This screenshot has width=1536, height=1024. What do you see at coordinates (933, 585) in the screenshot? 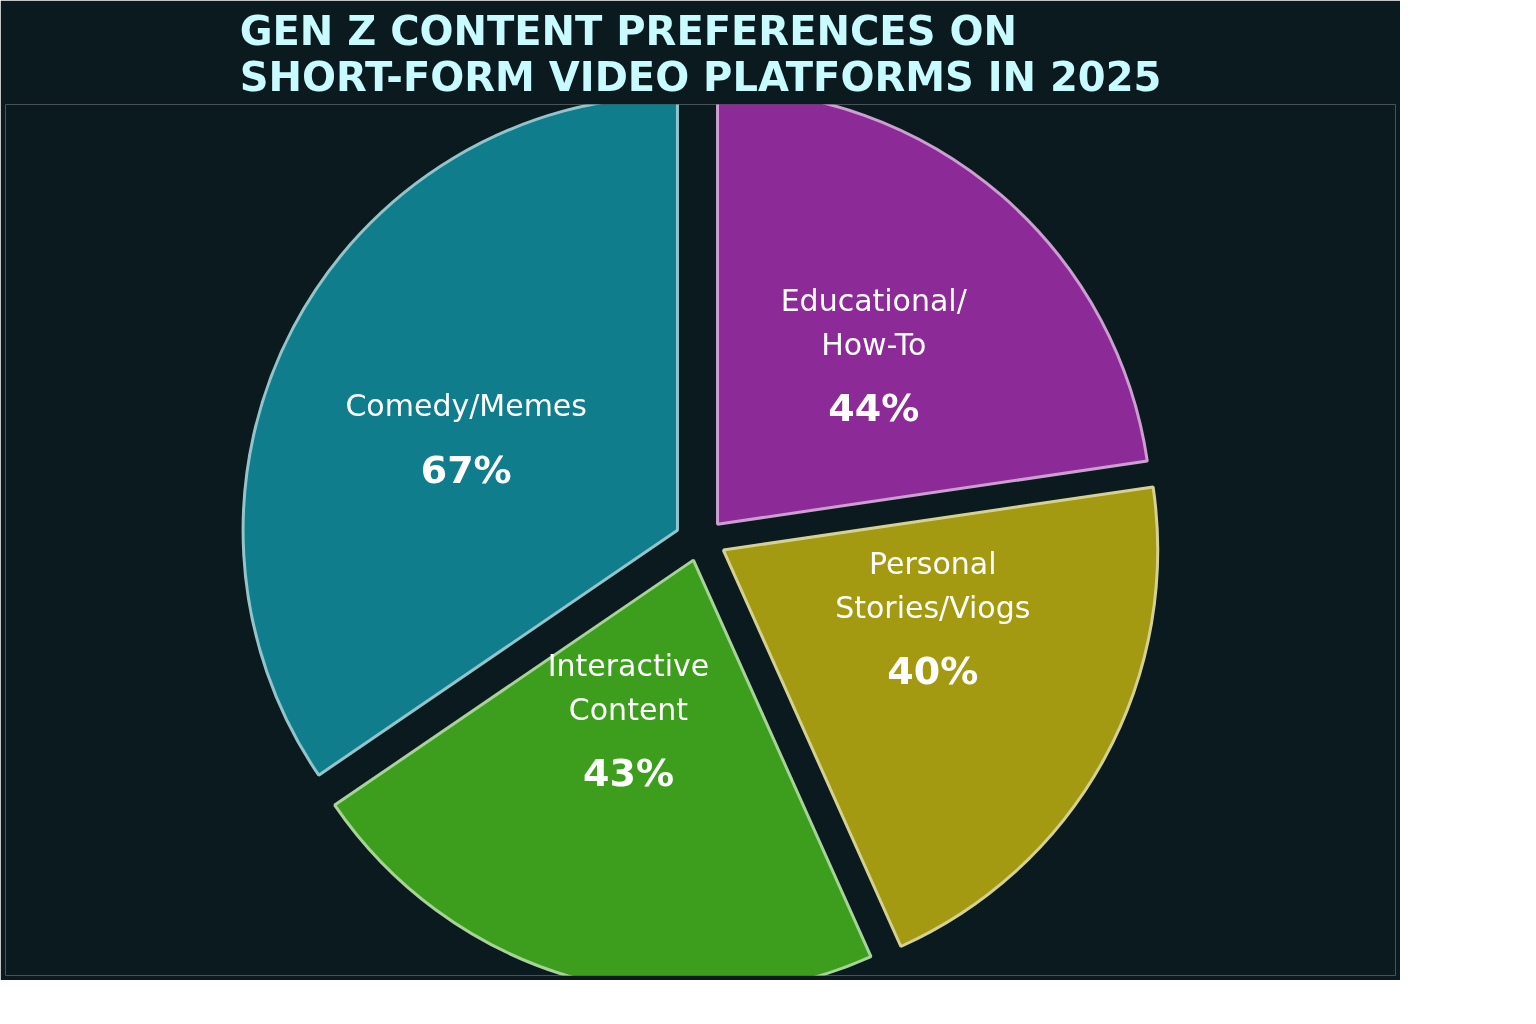
I see `slice-label: Personal Stories/Viogs` at bounding box center [933, 585].